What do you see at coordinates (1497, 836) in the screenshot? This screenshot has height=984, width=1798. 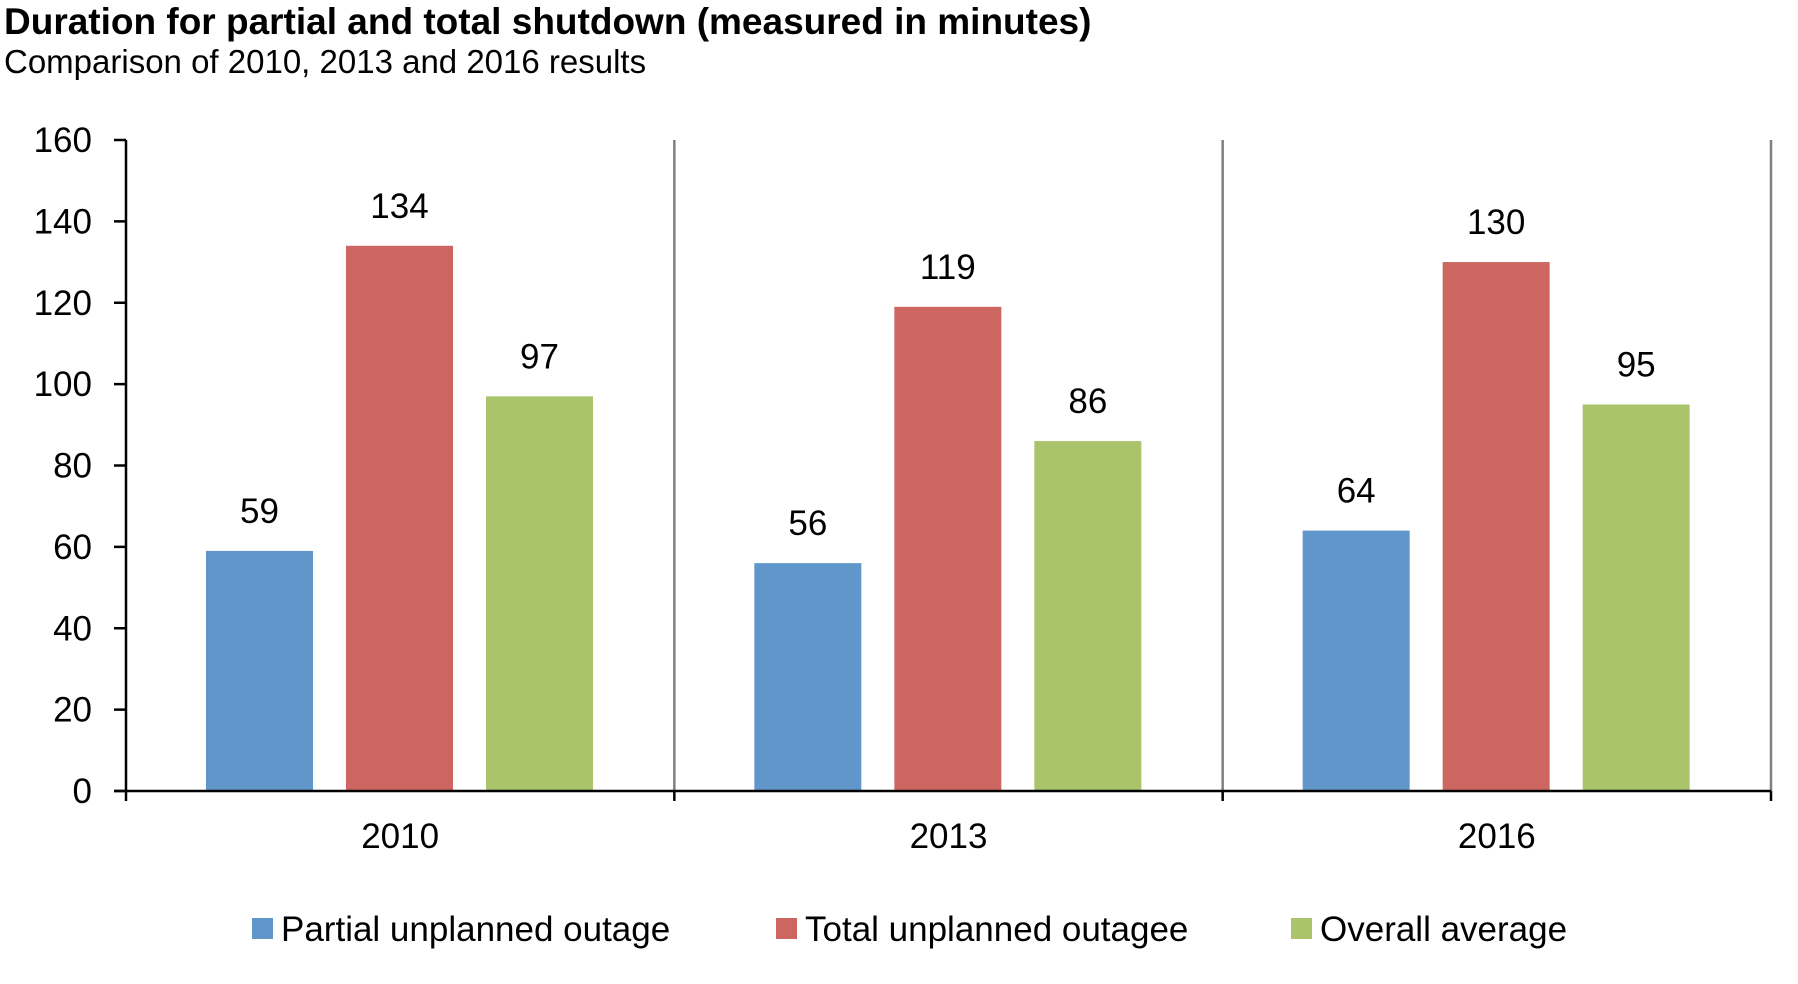 I see `x-tick-label: 2016` at bounding box center [1497, 836].